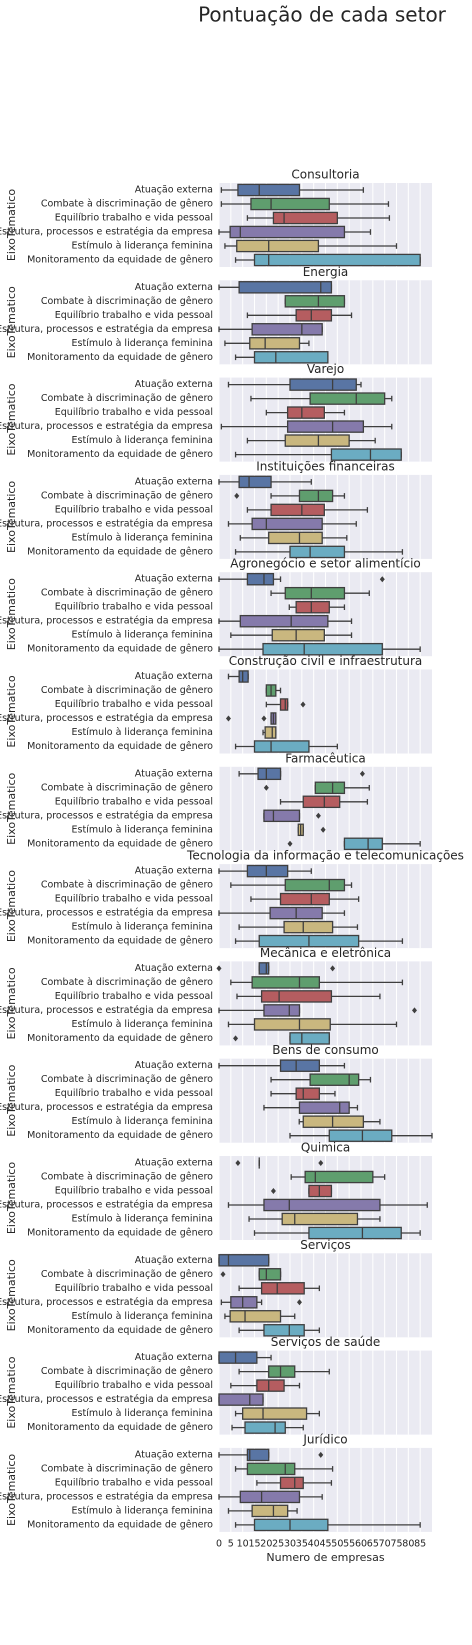 The height and width of the screenshot is (1645, 472). What do you see at coordinates (266, 1543) in the screenshot?
I see `x-tick-label: 20` at bounding box center [266, 1543].